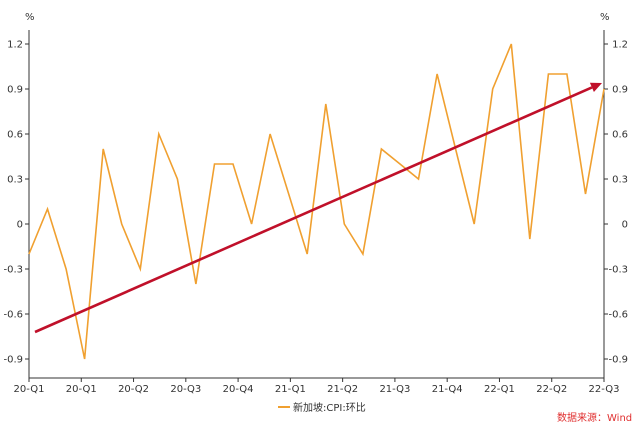  Describe the element at coordinates (13, 270) in the screenshot. I see `left-tick-label: -0.3` at that location.